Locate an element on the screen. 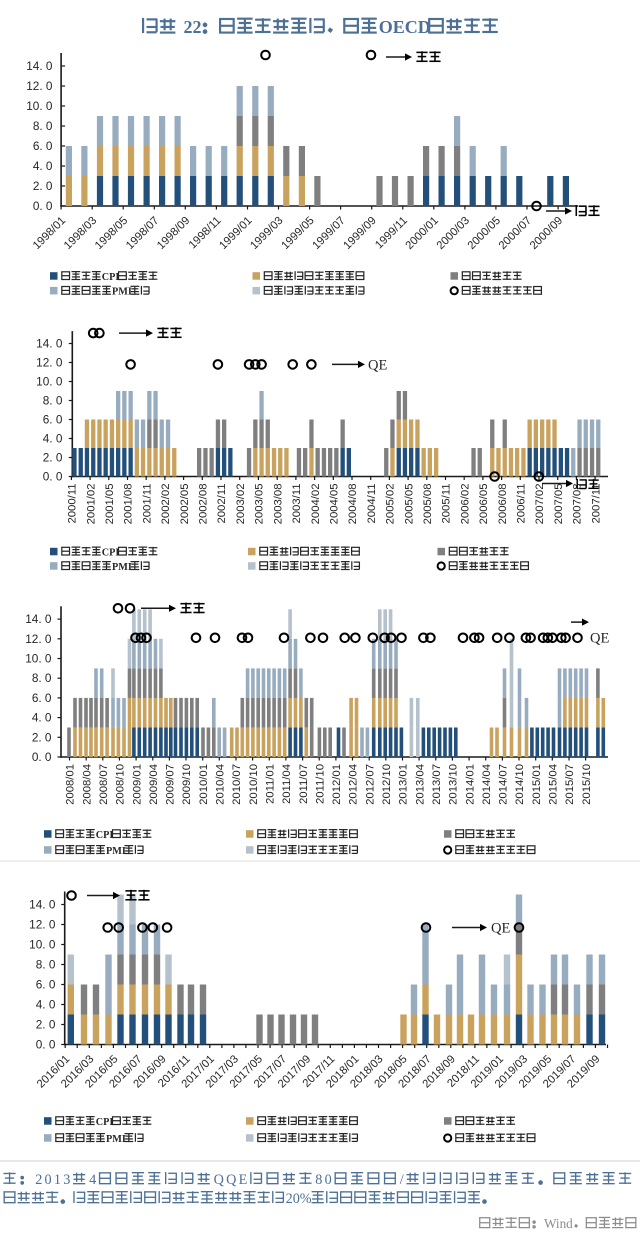 Image resolution: width=640 pixels, height=1248 pixels. svg-text: 2007/11 is located at coordinates (596, 504).